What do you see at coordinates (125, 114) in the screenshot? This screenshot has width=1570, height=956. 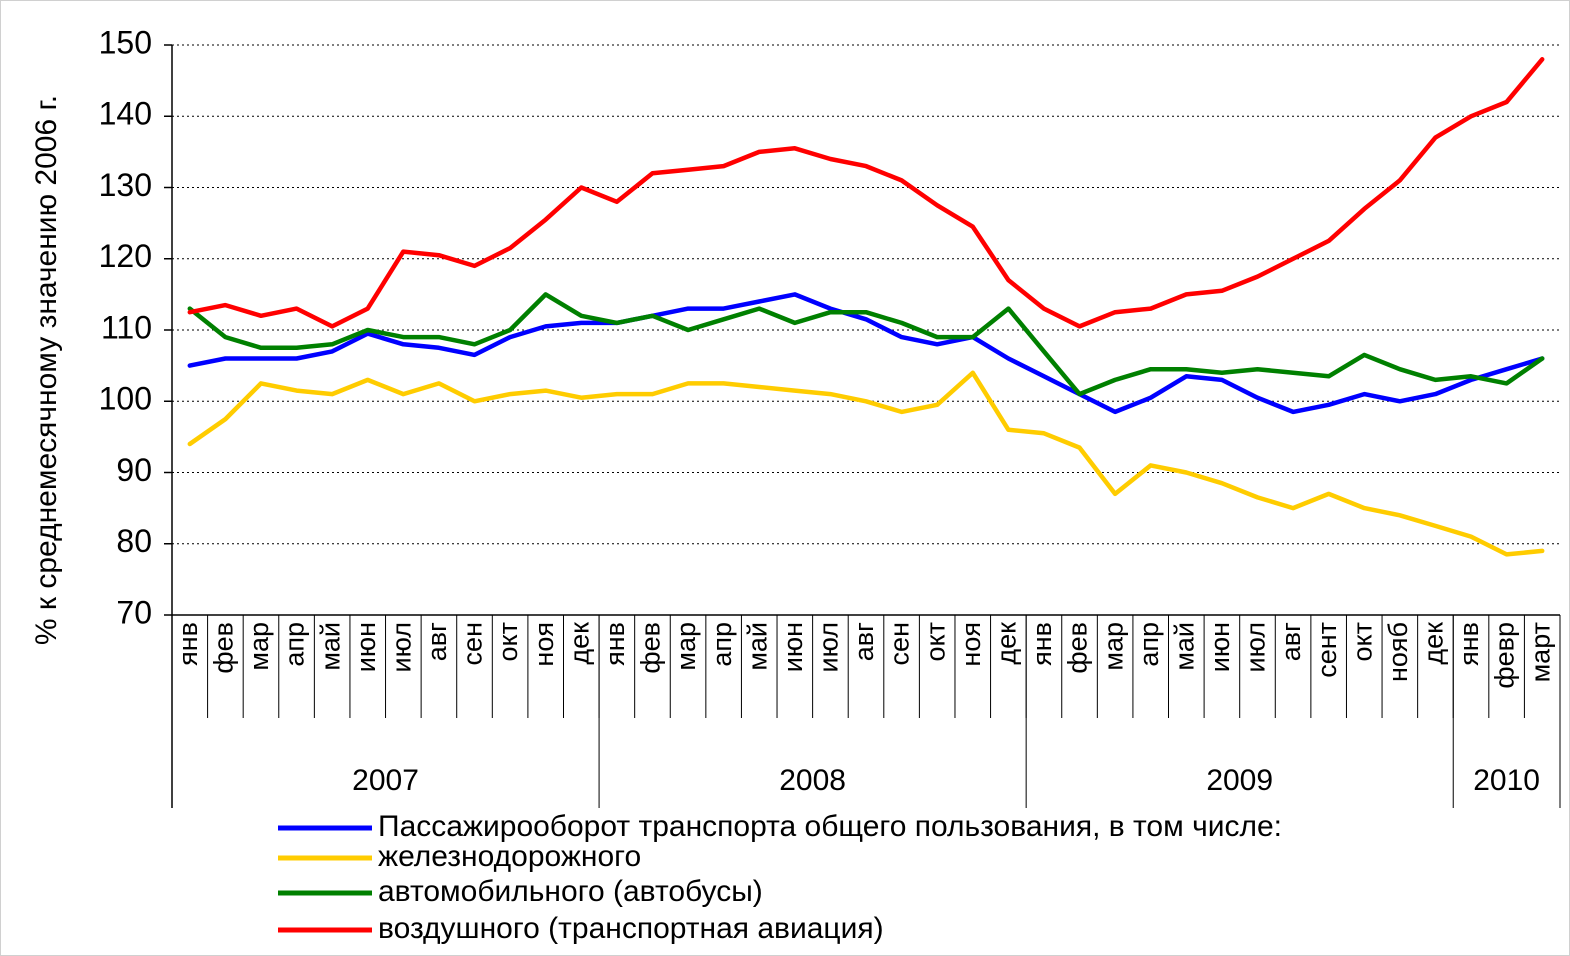 I see `y-tick-label: 140` at bounding box center [125, 114].